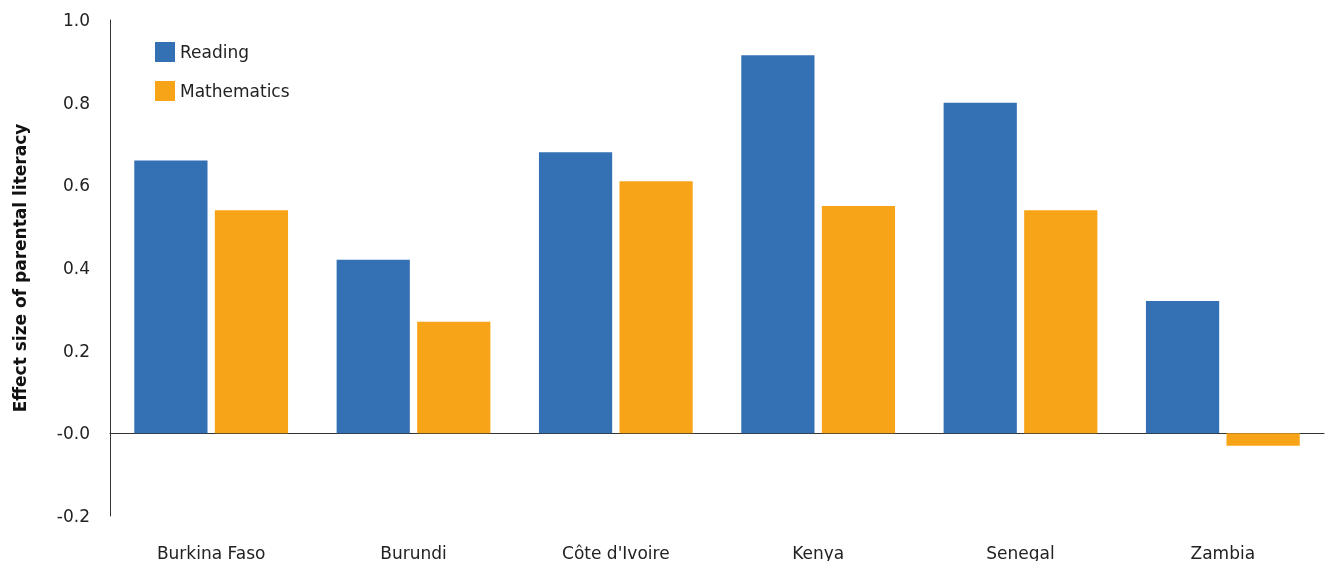  Describe the element at coordinates (1223, 551) in the screenshot. I see `x-tick-label: Zambia` at that location.